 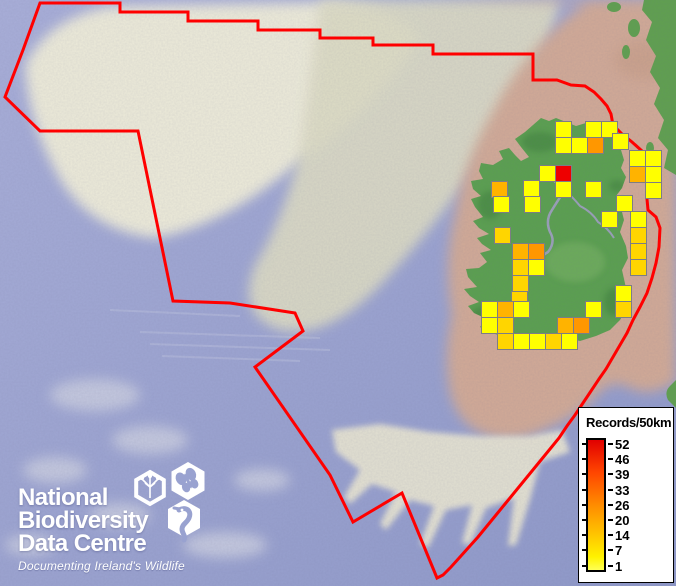 I want to click on seahorse-icon, so click(x=182, y=524).